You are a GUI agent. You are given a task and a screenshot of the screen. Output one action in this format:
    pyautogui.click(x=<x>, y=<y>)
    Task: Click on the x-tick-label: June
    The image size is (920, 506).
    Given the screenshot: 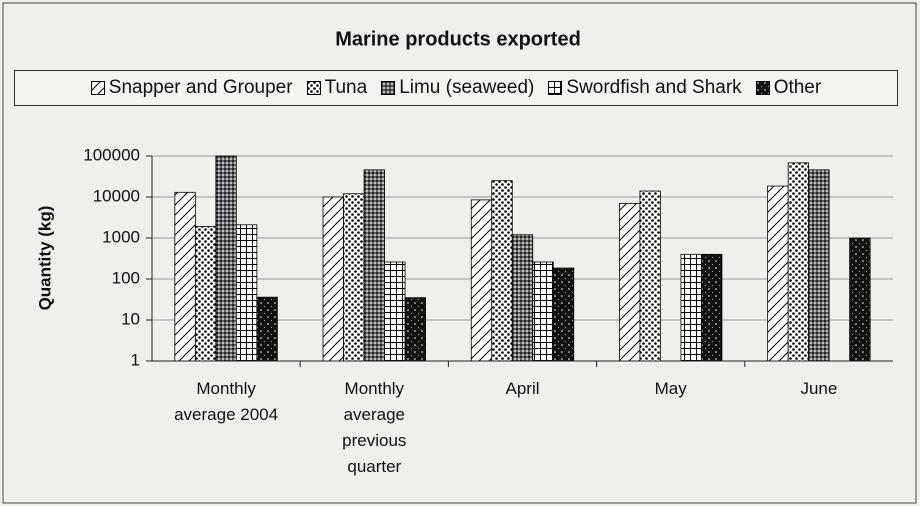 What is the action you would take?
    pyautogui.click(x=819, y=388)
    